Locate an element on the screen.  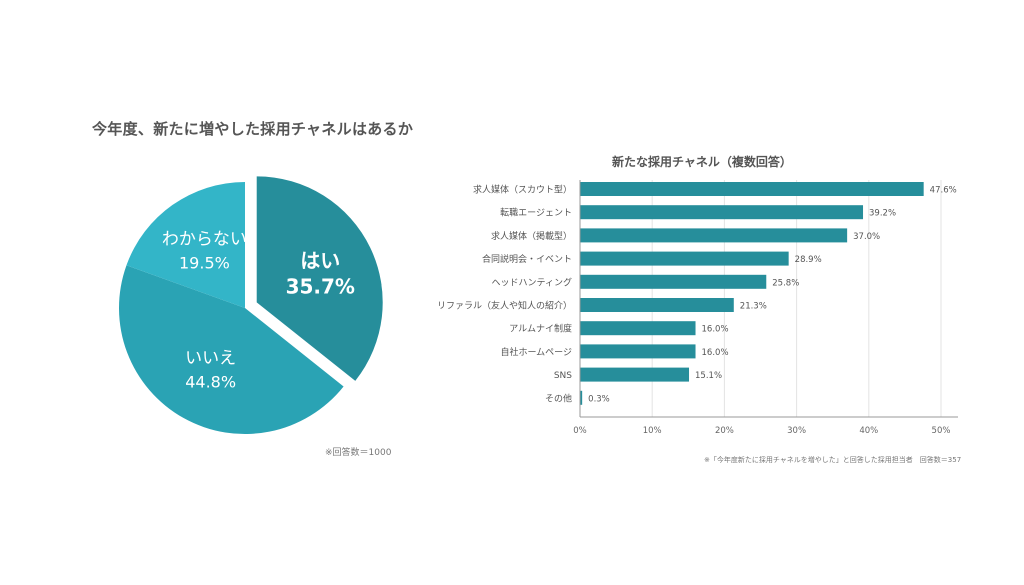
category-label: SNS is located at coordinates (563, 376).